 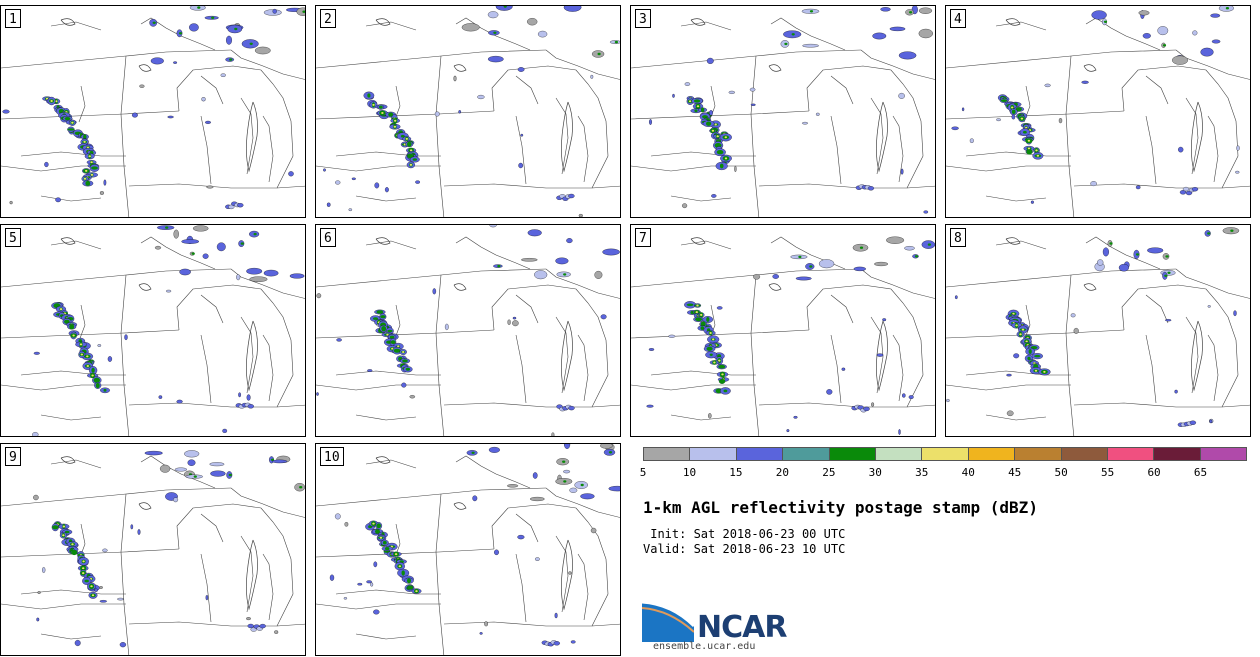 I want to click on colorbar-segment, so click(x=1177, y=454).